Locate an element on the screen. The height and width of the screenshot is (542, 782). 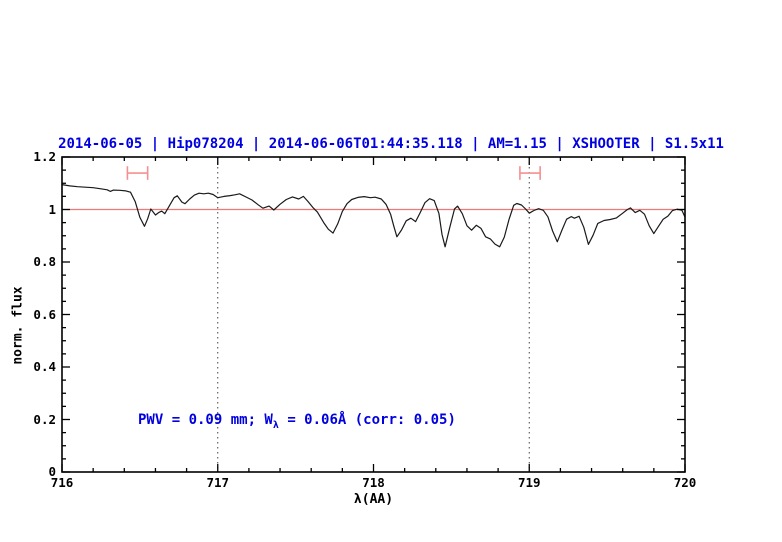
x-tick-label: 717 is located at coordinates (218, 482).